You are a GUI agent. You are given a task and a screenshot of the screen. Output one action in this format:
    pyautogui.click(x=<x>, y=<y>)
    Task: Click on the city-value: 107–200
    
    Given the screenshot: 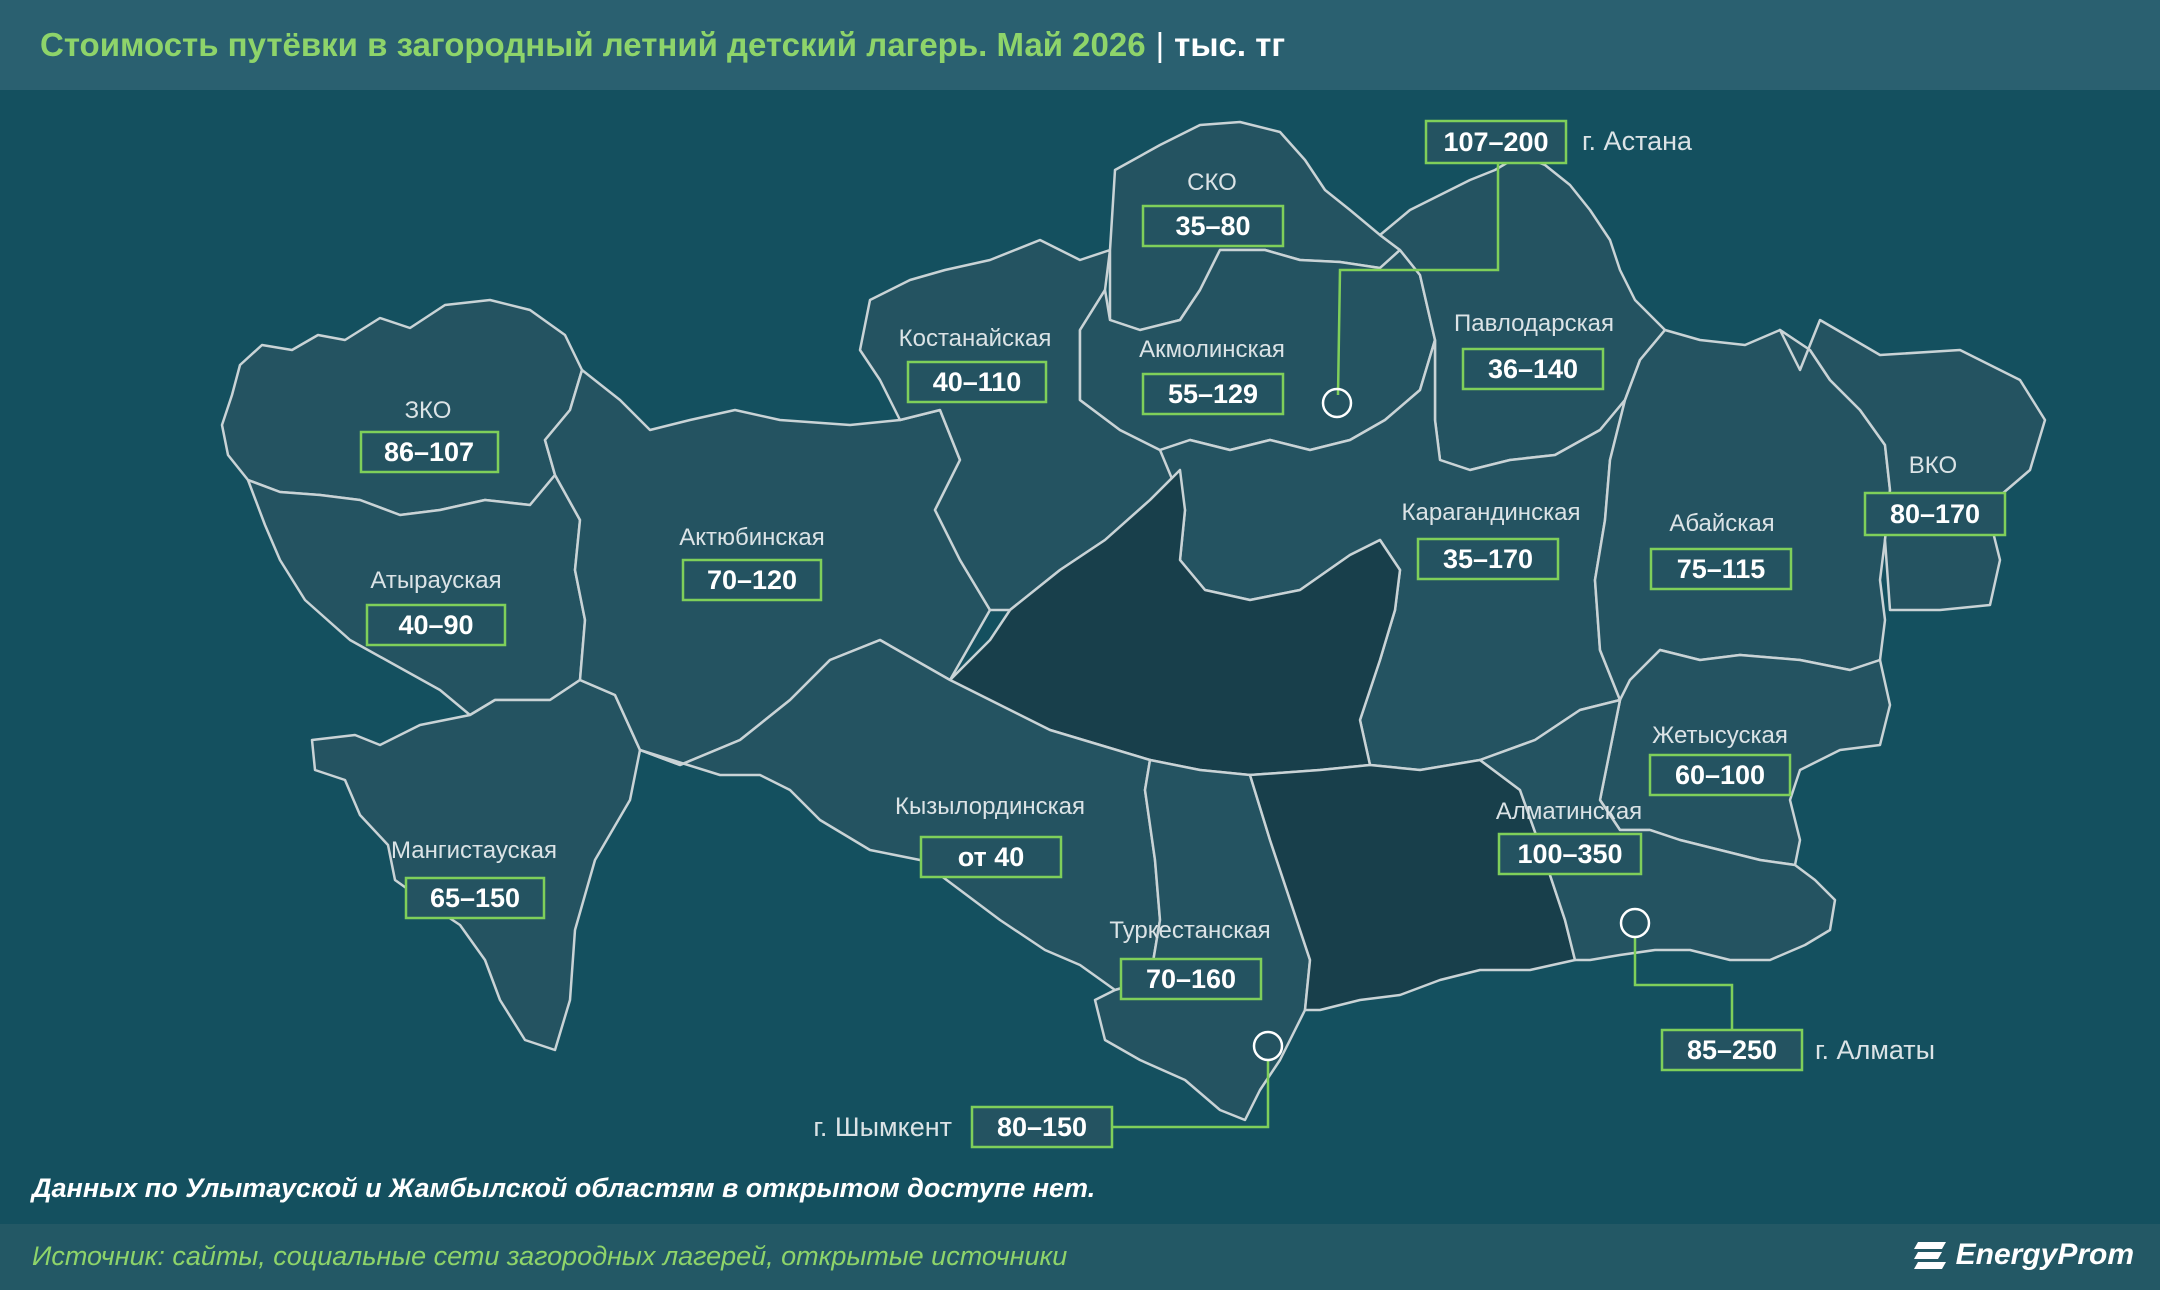 What is the action you would take?
    pyautogui.click(x=1495, y=142)
    